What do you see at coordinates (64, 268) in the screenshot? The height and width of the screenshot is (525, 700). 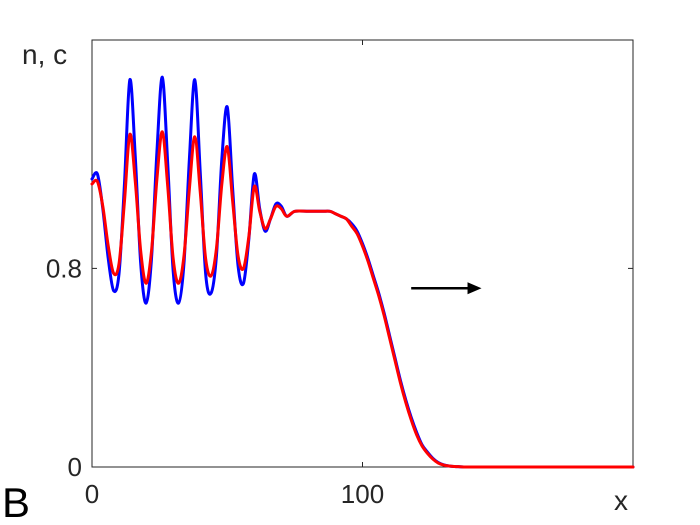 I see `y-tick-label-1: 0.8` at bounding box center [64, 268].